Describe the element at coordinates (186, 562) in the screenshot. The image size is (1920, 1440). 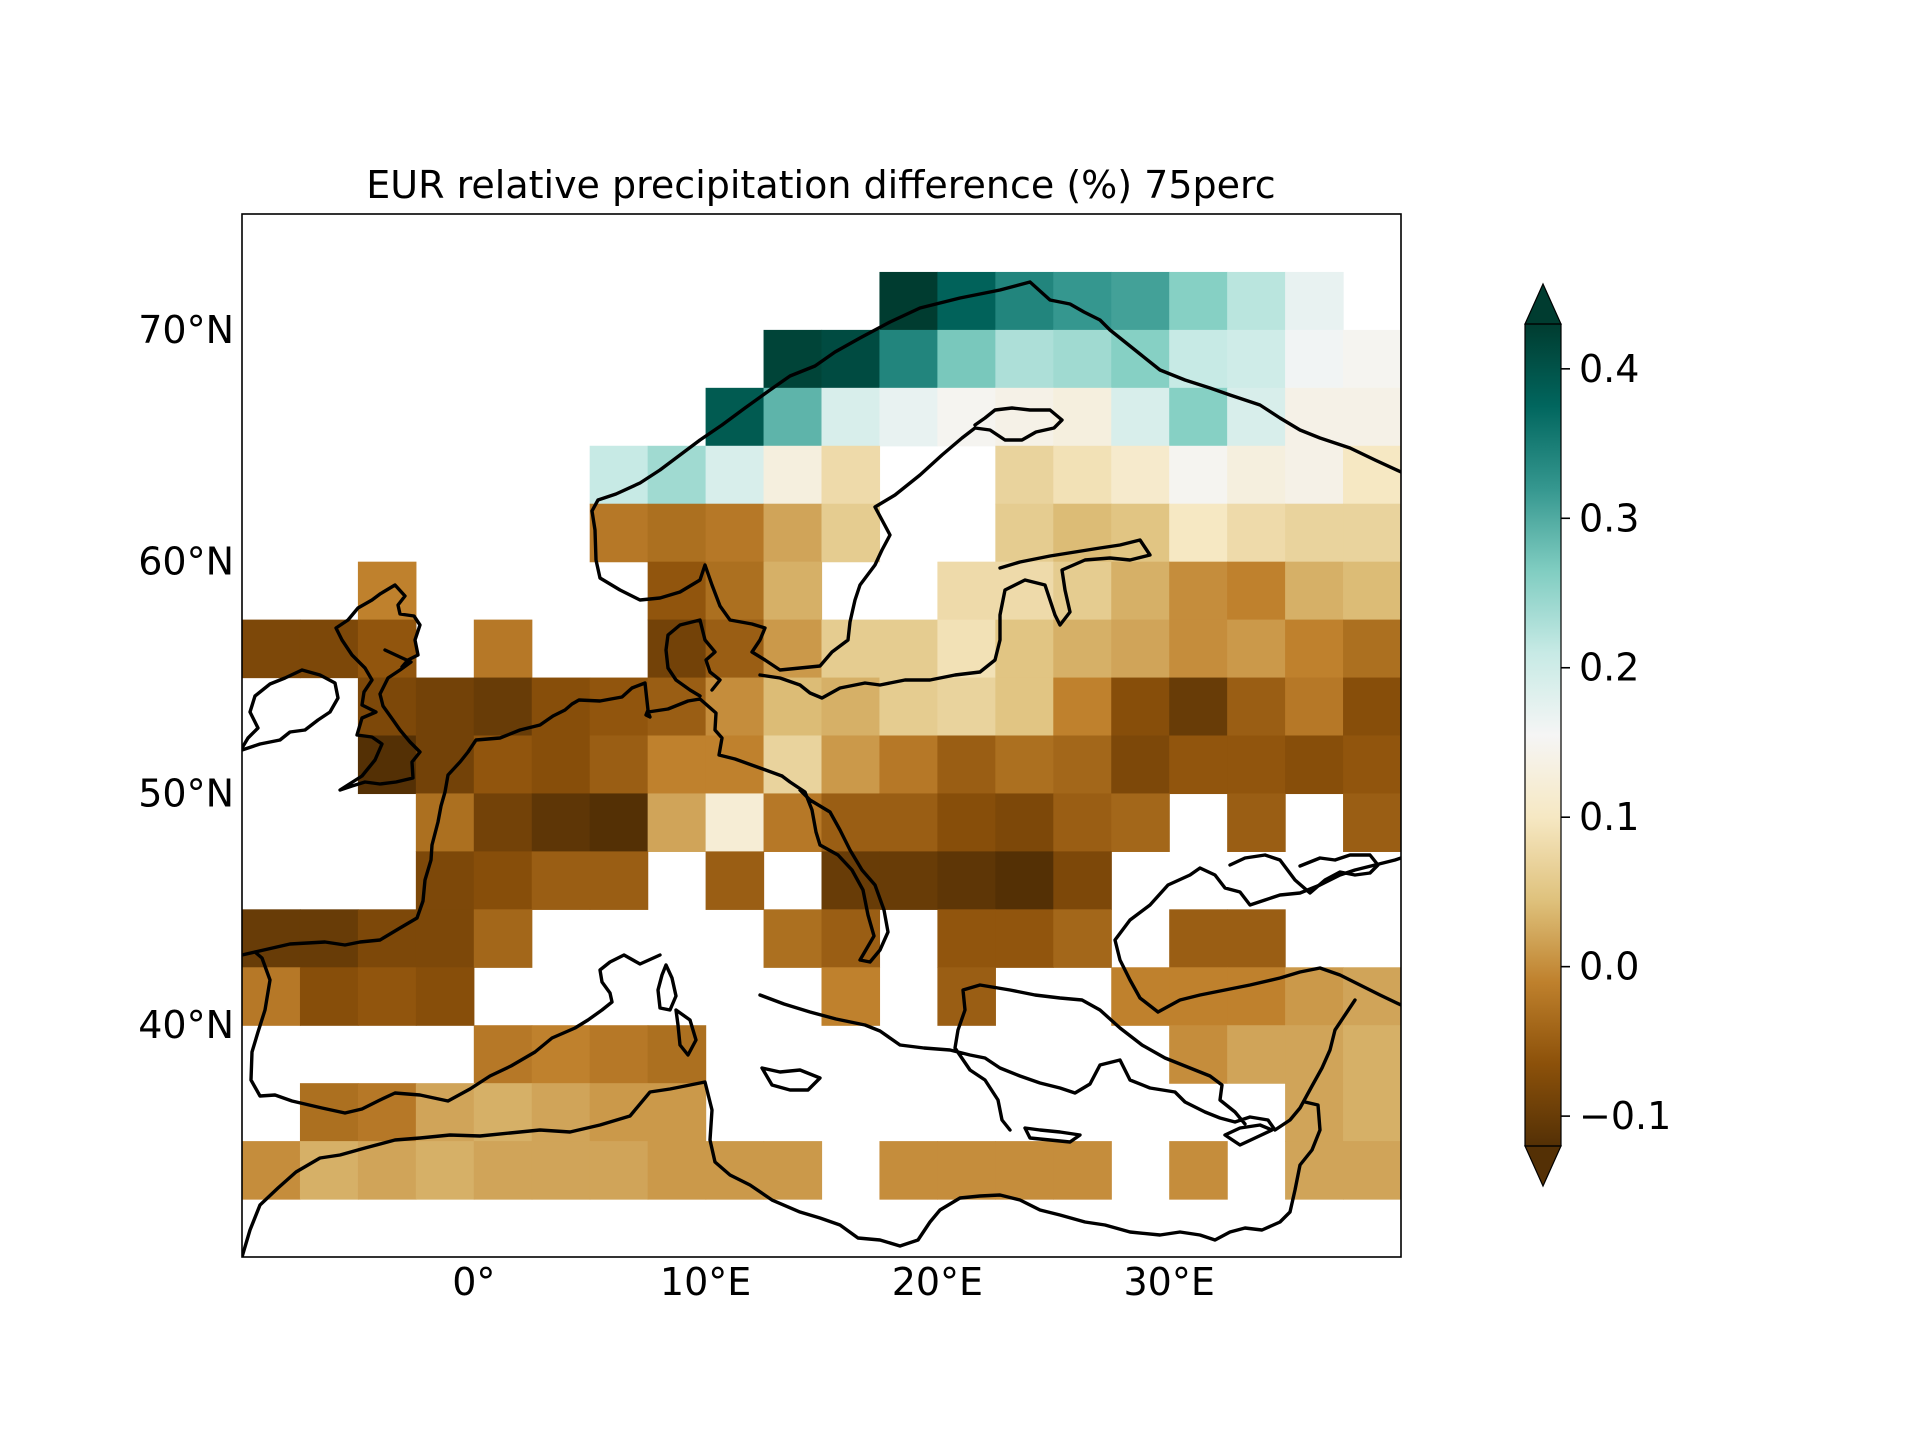
I see `y-tick-label: 60°N` at that location.